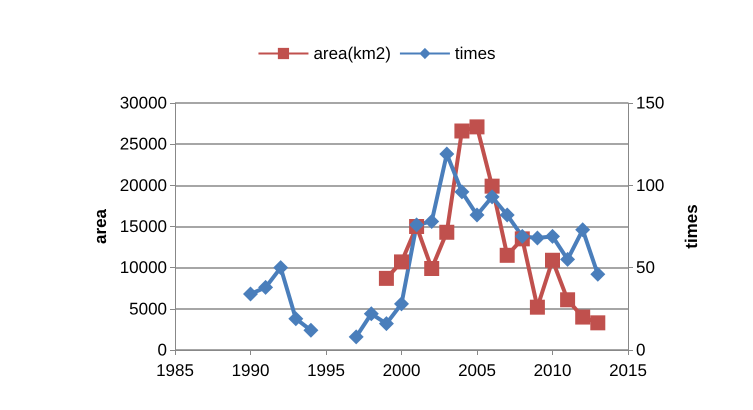 The image size is (753, 410). What do you see at coordinates (352, 53) in the screenshot?
I see `legend-label: area(km2)` at bounding box center [352, 53].